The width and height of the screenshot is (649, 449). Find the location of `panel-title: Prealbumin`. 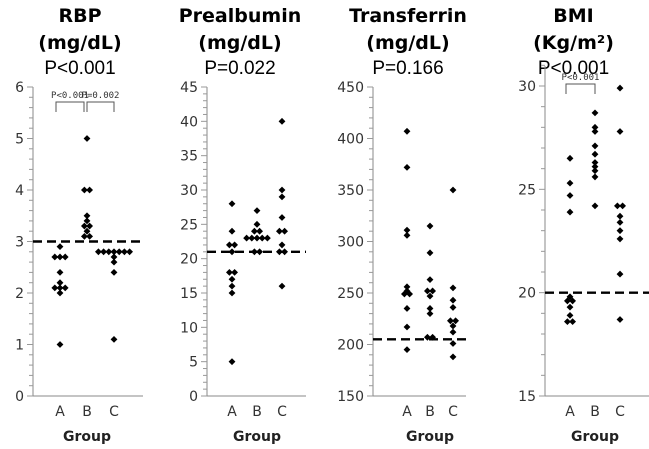

panel-title: Prealbumin is located at coordinates (240, 16).